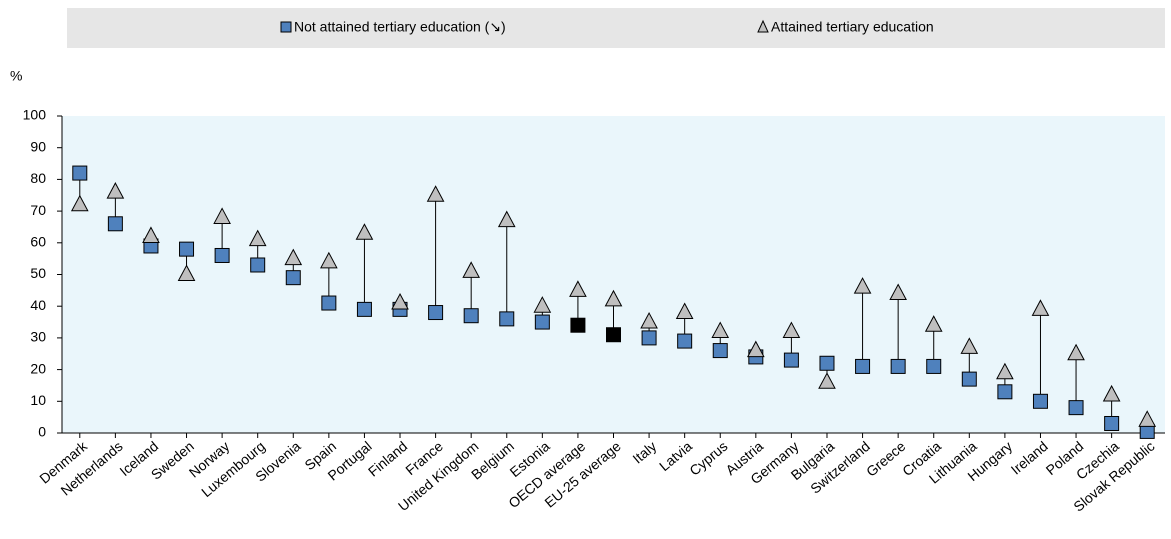 Image resolution: width=1171 pixels, height=539 pixels. What do you see at coordinates (38, 368) in the screenshot?
I see `y-tick-label: 20` at bounding box center [38, 368].